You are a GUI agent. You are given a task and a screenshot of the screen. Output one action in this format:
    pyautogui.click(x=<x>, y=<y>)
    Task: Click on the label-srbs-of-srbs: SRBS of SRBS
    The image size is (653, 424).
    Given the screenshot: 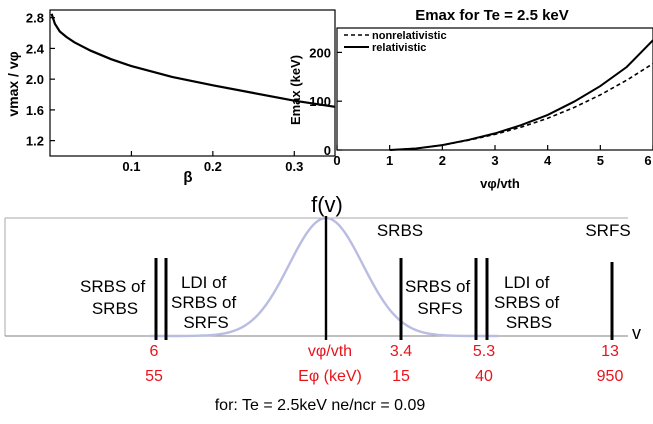 What is the action you would take?
    pyautogui.click(x=115, y=297)
    